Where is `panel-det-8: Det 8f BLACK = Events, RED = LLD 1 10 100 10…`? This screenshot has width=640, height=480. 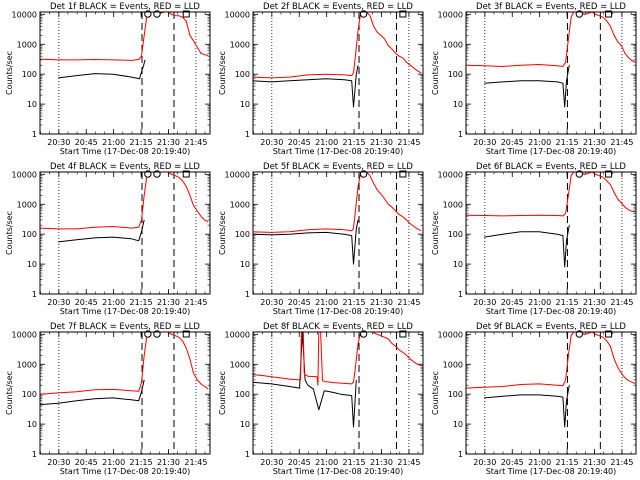
panel-det-8: Det 8f BLACK = Events, RED = LLD 1 10 100 10… is located at coordinates (321, 399).